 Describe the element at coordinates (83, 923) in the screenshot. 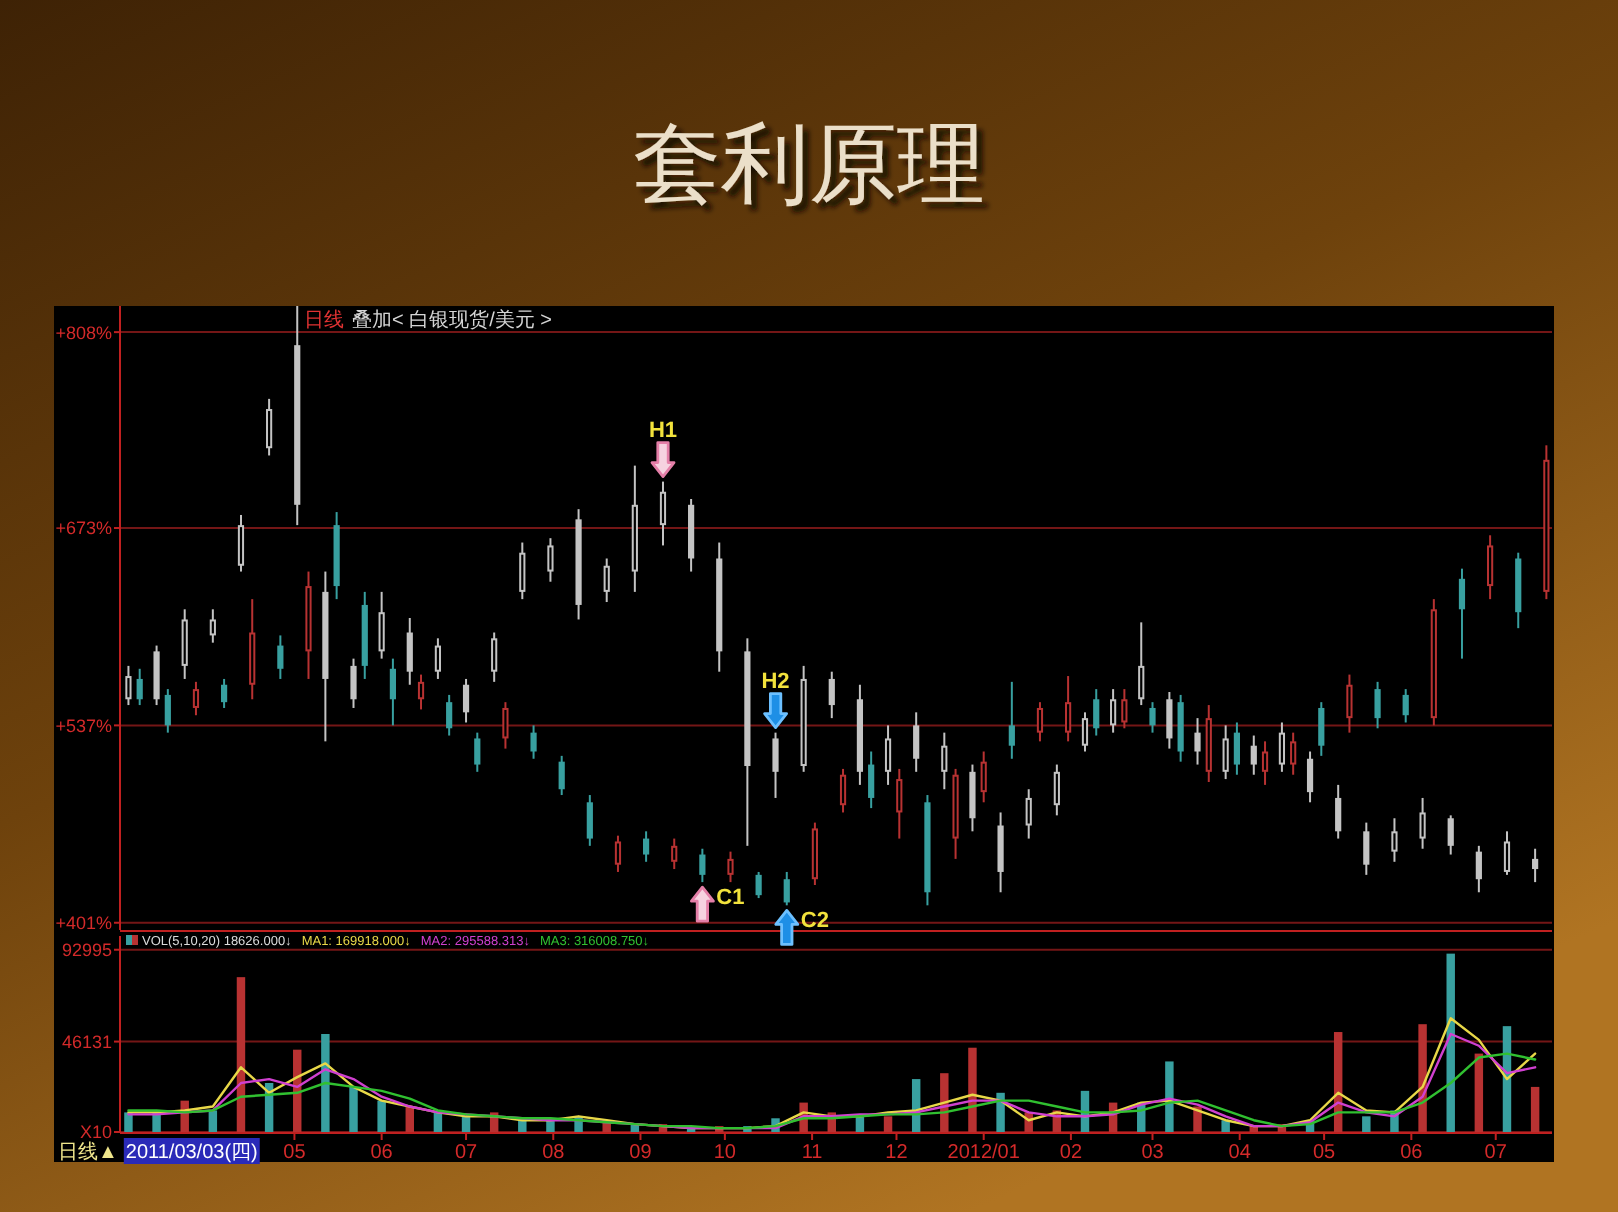

I see `y-tick-label: +401%` at that location.